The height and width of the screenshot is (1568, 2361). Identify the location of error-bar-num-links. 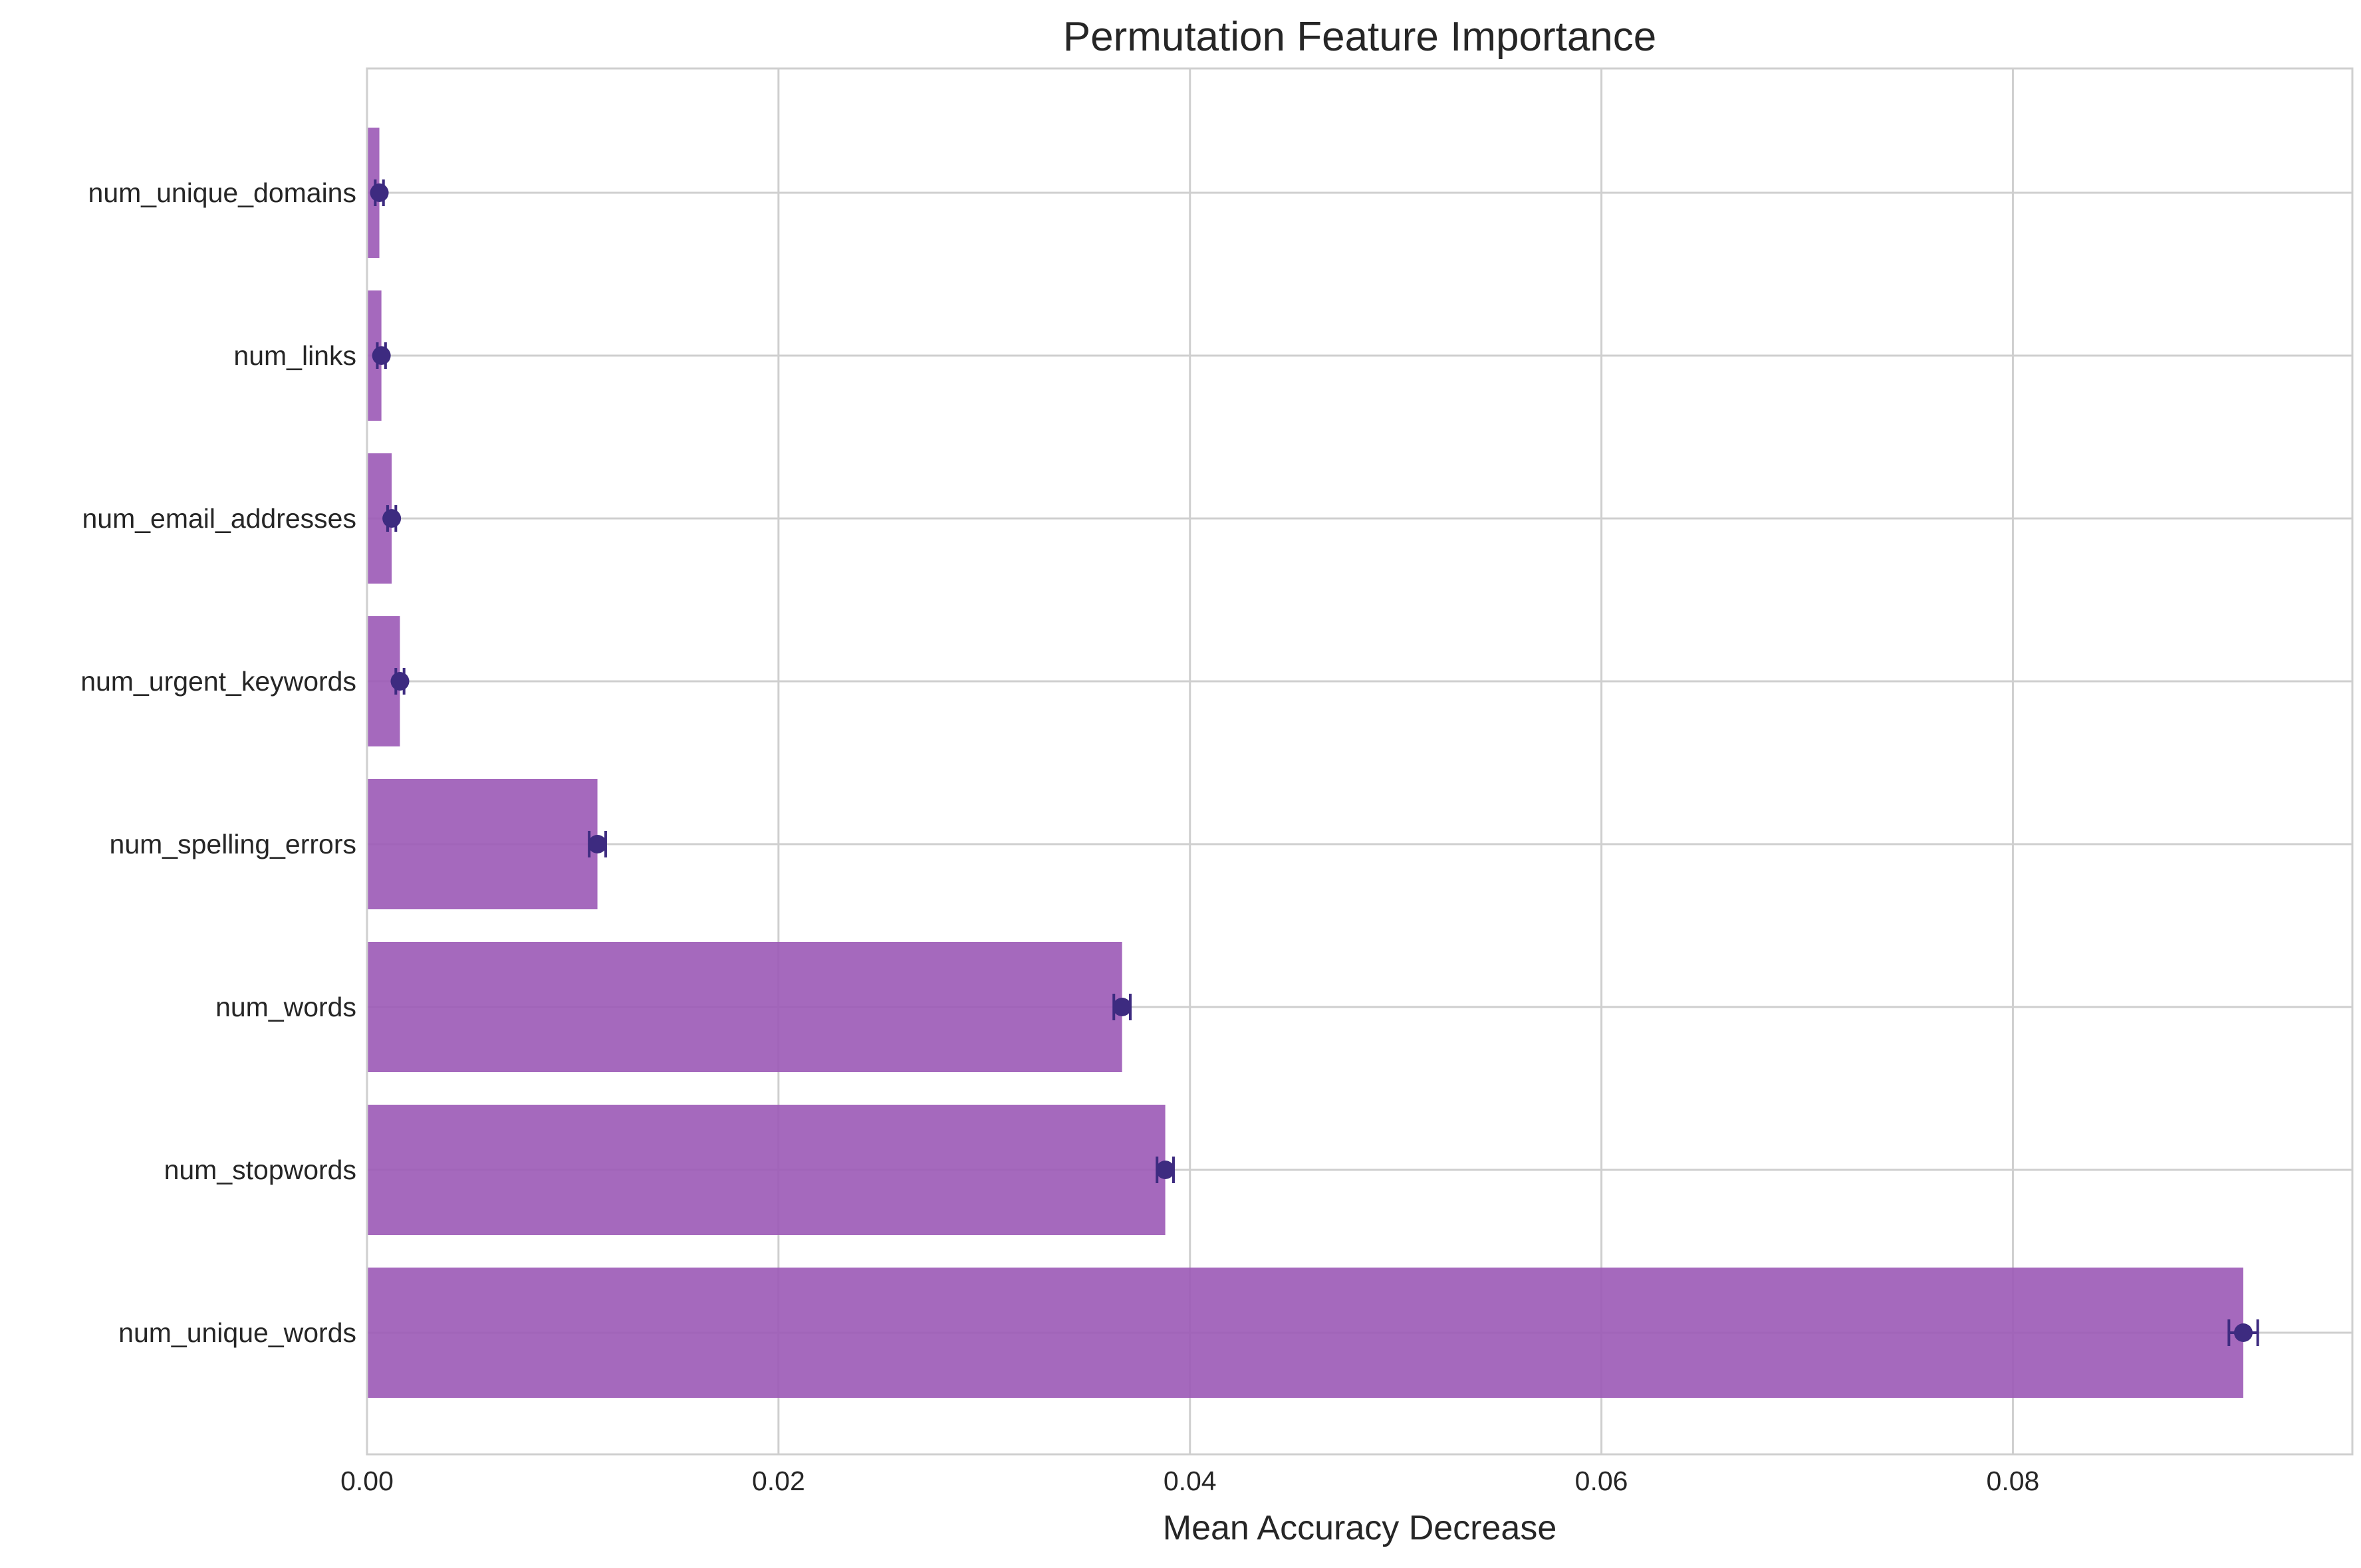
(381, 355).